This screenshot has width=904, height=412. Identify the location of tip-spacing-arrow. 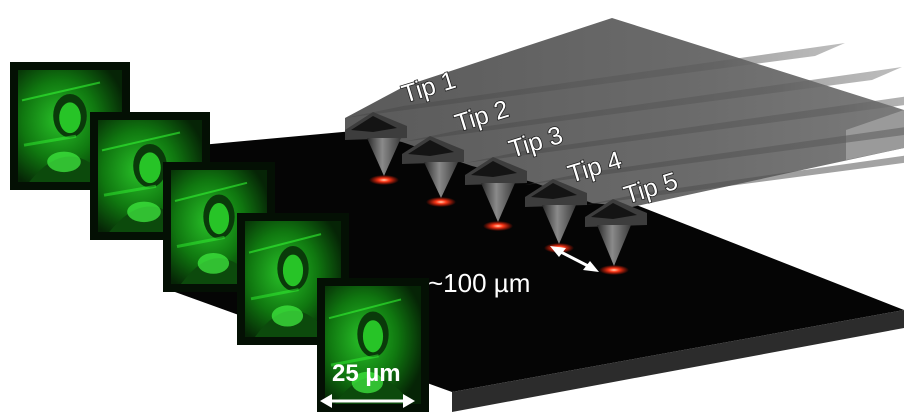
(574, 259).